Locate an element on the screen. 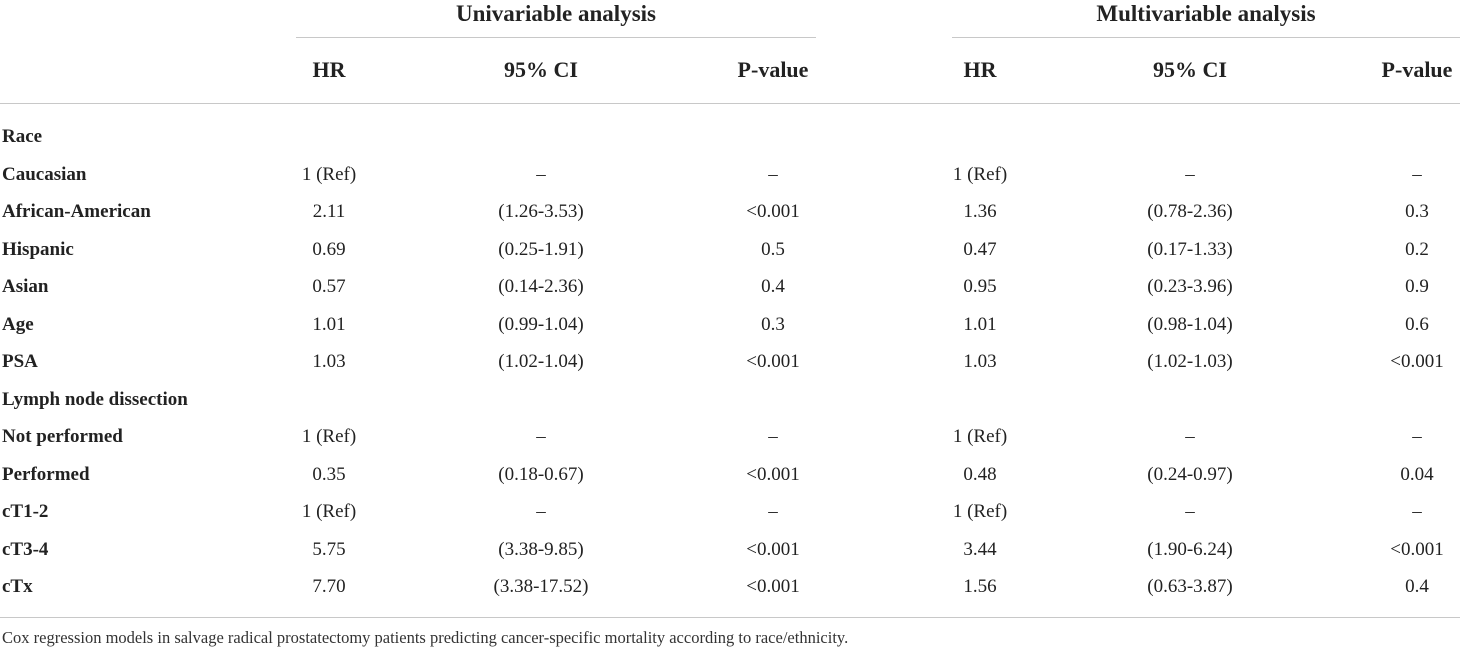 This screenshot has height=652, width=1460. cell-ci-uni: (0.18-0.67) is located at coordinates (541, 474).